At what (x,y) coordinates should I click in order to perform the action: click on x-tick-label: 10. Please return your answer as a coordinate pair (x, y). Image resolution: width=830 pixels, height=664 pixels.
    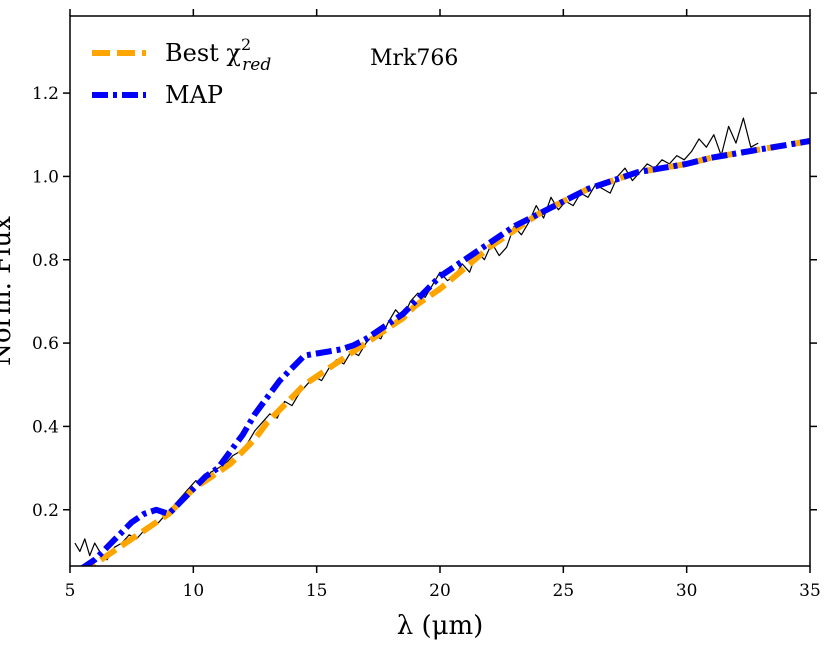
    Looking at the image, I should click on (194, 591).